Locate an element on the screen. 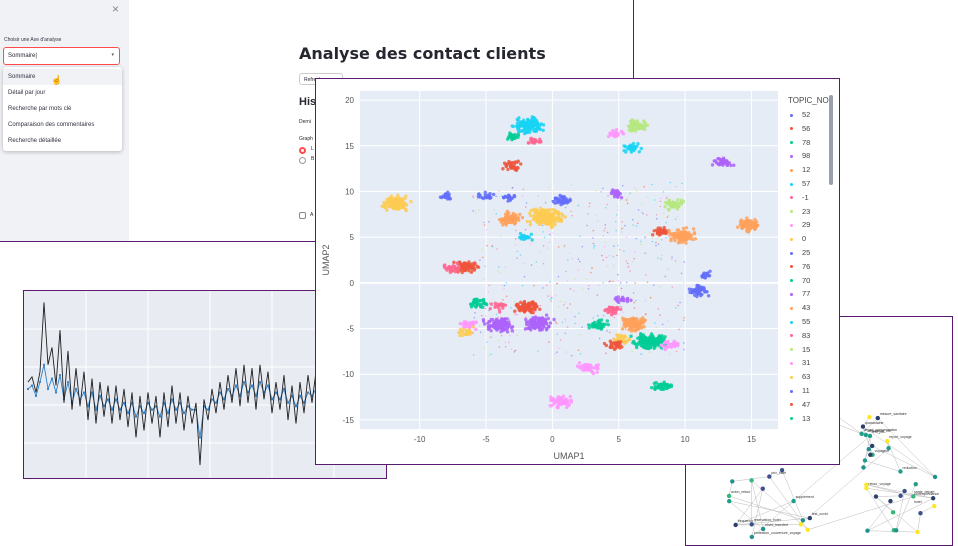 The width and height of the screenshot is (958, 546). legend-item: 52 is located at coordinates (800, 114).